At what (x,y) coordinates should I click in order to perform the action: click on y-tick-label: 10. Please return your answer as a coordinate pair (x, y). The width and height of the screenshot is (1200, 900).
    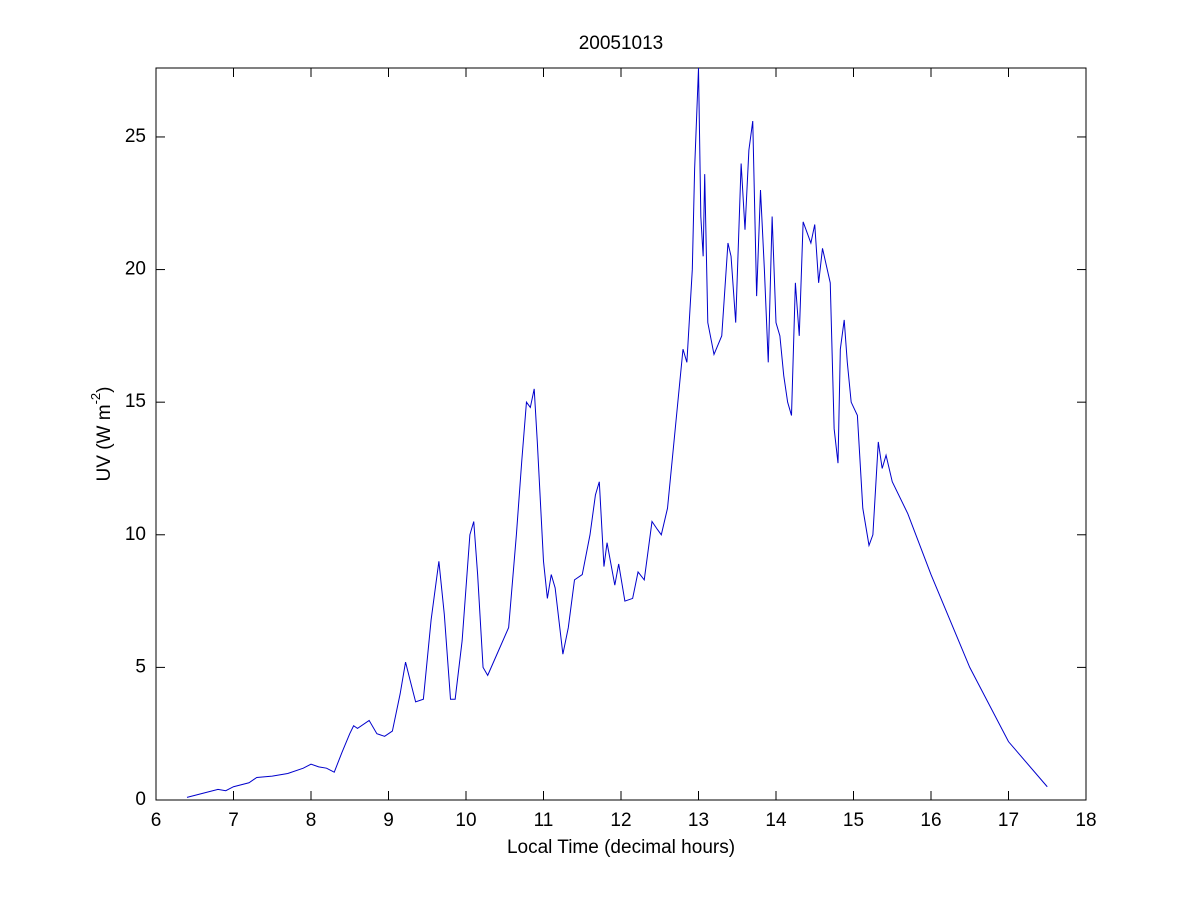
    Looking at the image, I should click on (135, 534).